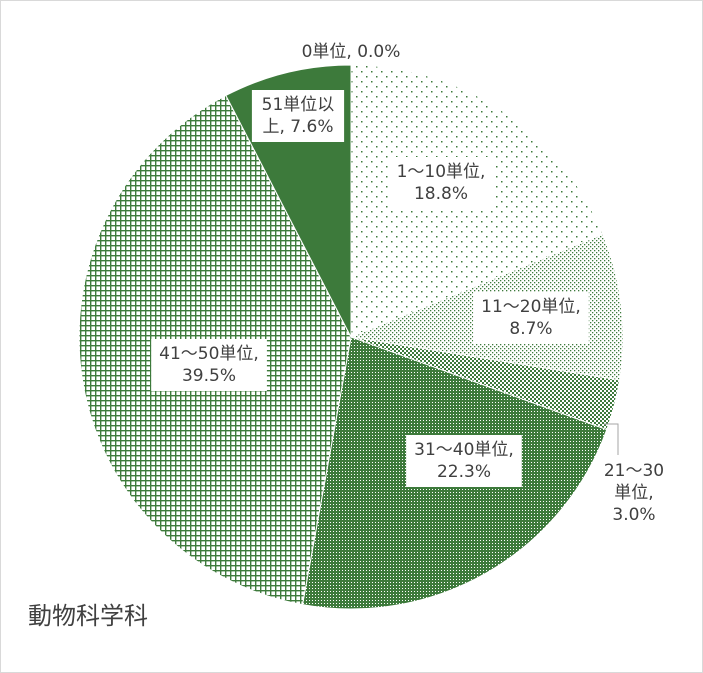 This screenshot has height=673, width=703. I want to click on slice-label-text: 3.0%, so click(633, 515).